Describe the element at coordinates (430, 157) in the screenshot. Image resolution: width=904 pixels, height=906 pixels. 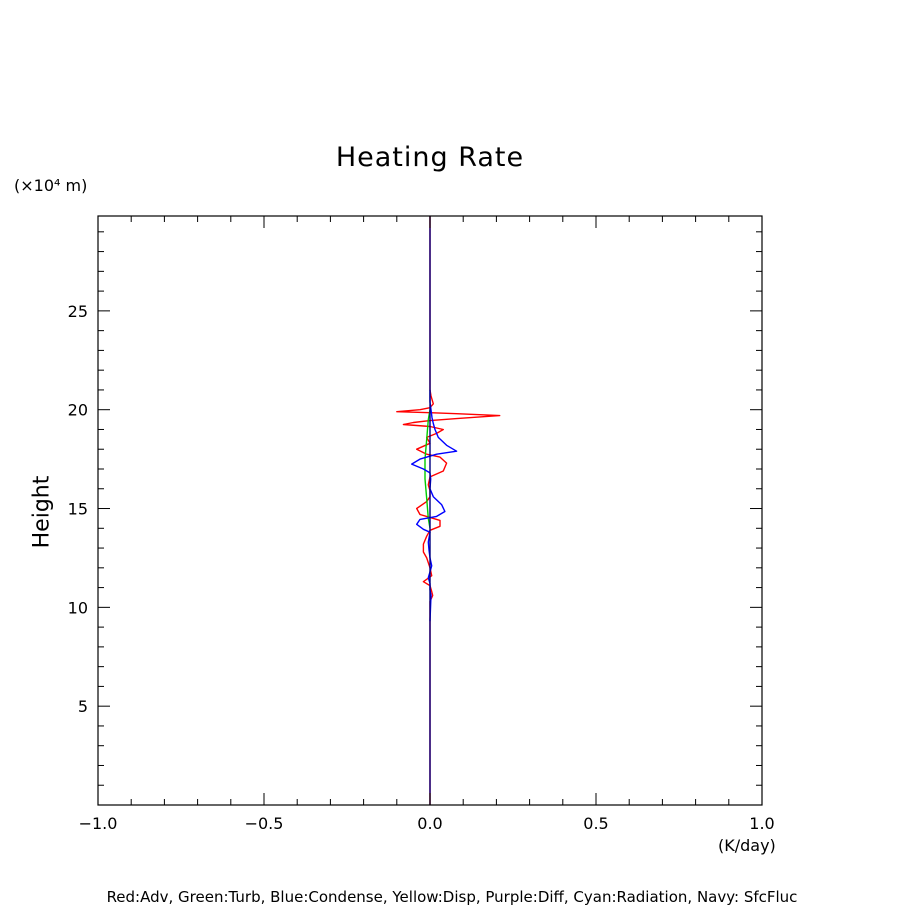
I see `chart-title: Heating Rate` at that location.